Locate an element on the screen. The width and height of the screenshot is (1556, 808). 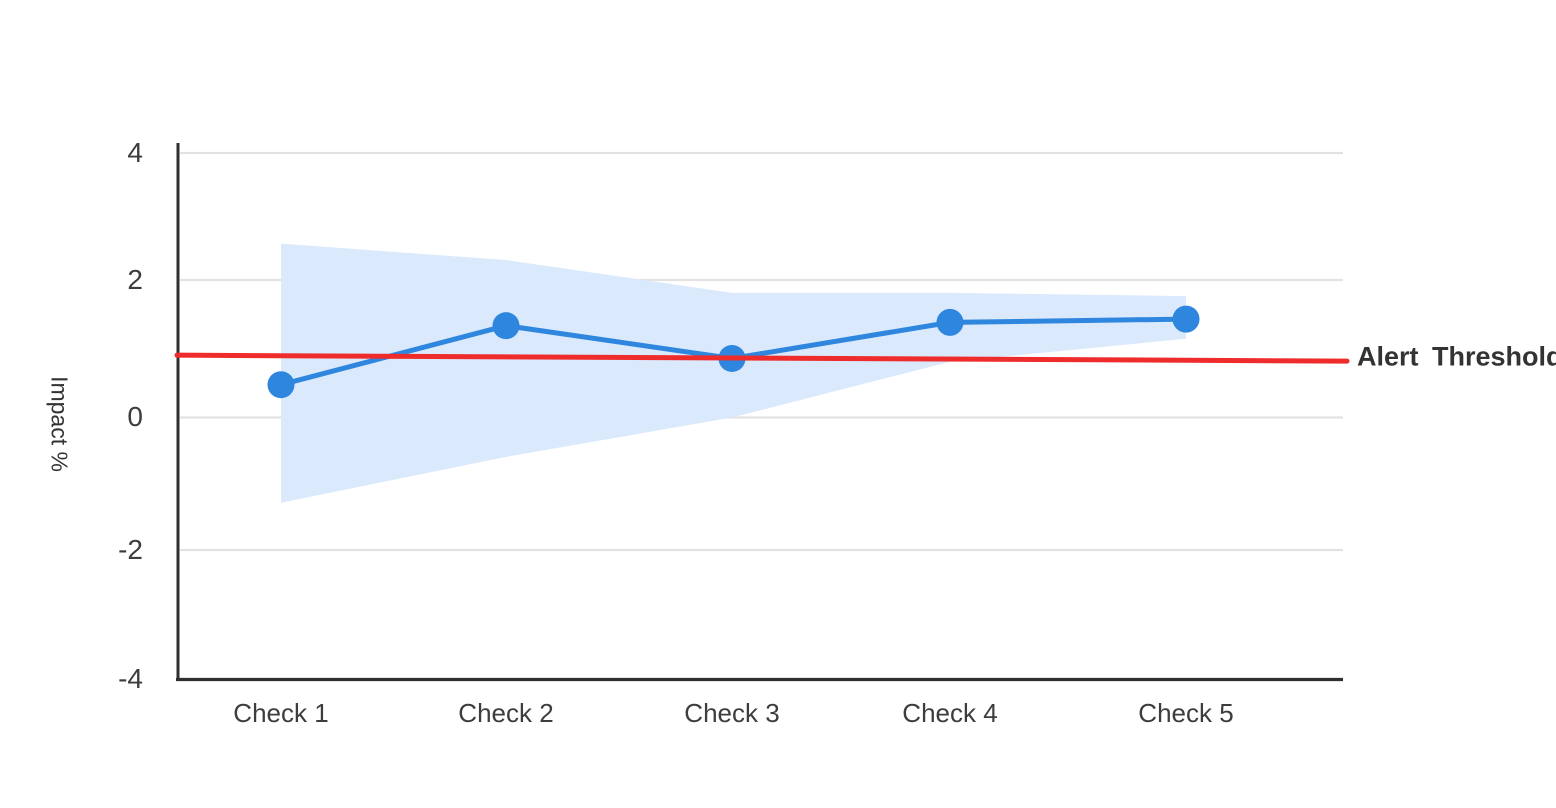
y-tick-4: 4 is located at coordinates (135, 152).